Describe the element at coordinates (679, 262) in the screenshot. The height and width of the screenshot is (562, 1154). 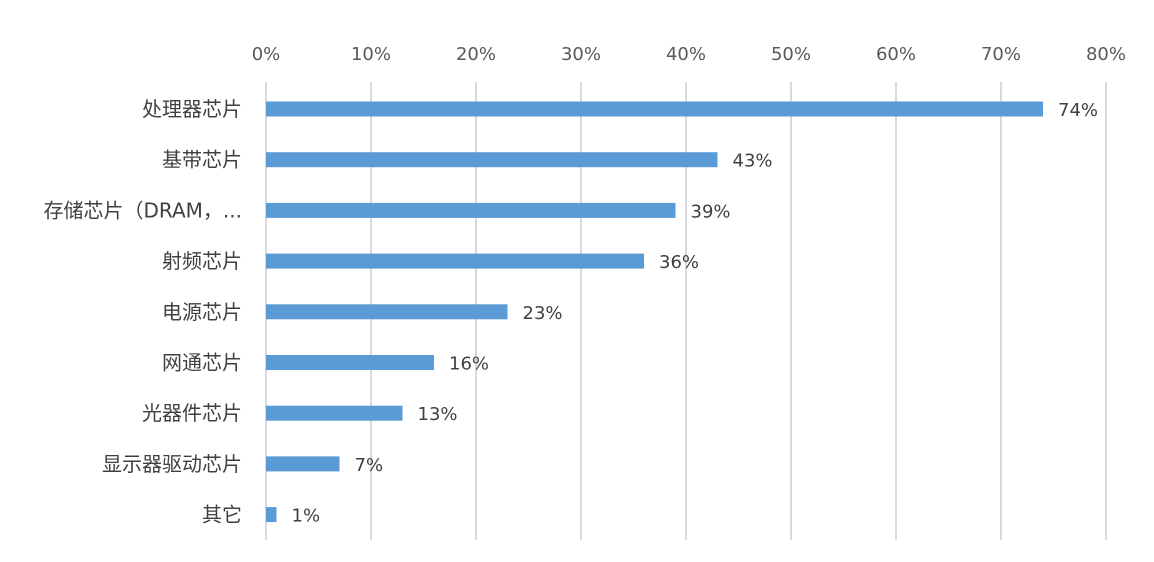
I see `data-label: 36%` at that location.